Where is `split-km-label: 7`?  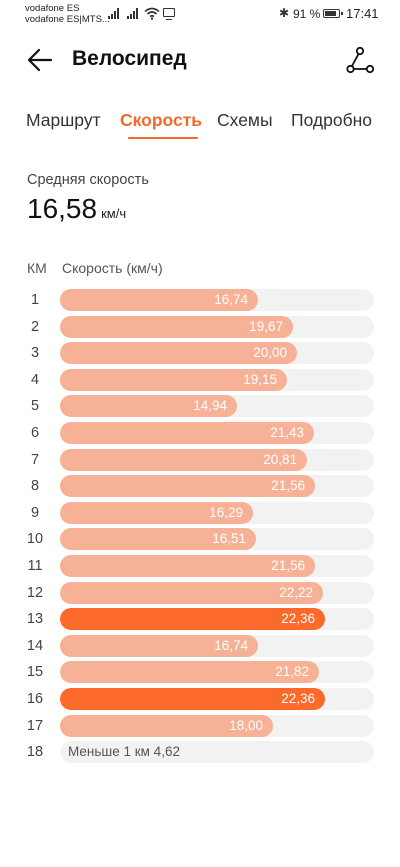
split-km-label: 7 is located at coordinates (35, 459).